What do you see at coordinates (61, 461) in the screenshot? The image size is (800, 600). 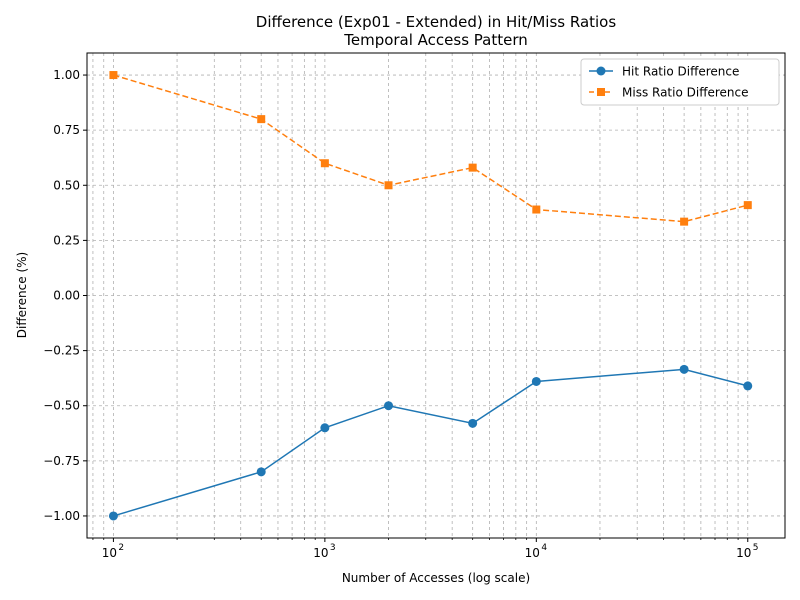 I see `y-tick-label: −0.75` at bounding box center [61, 461].